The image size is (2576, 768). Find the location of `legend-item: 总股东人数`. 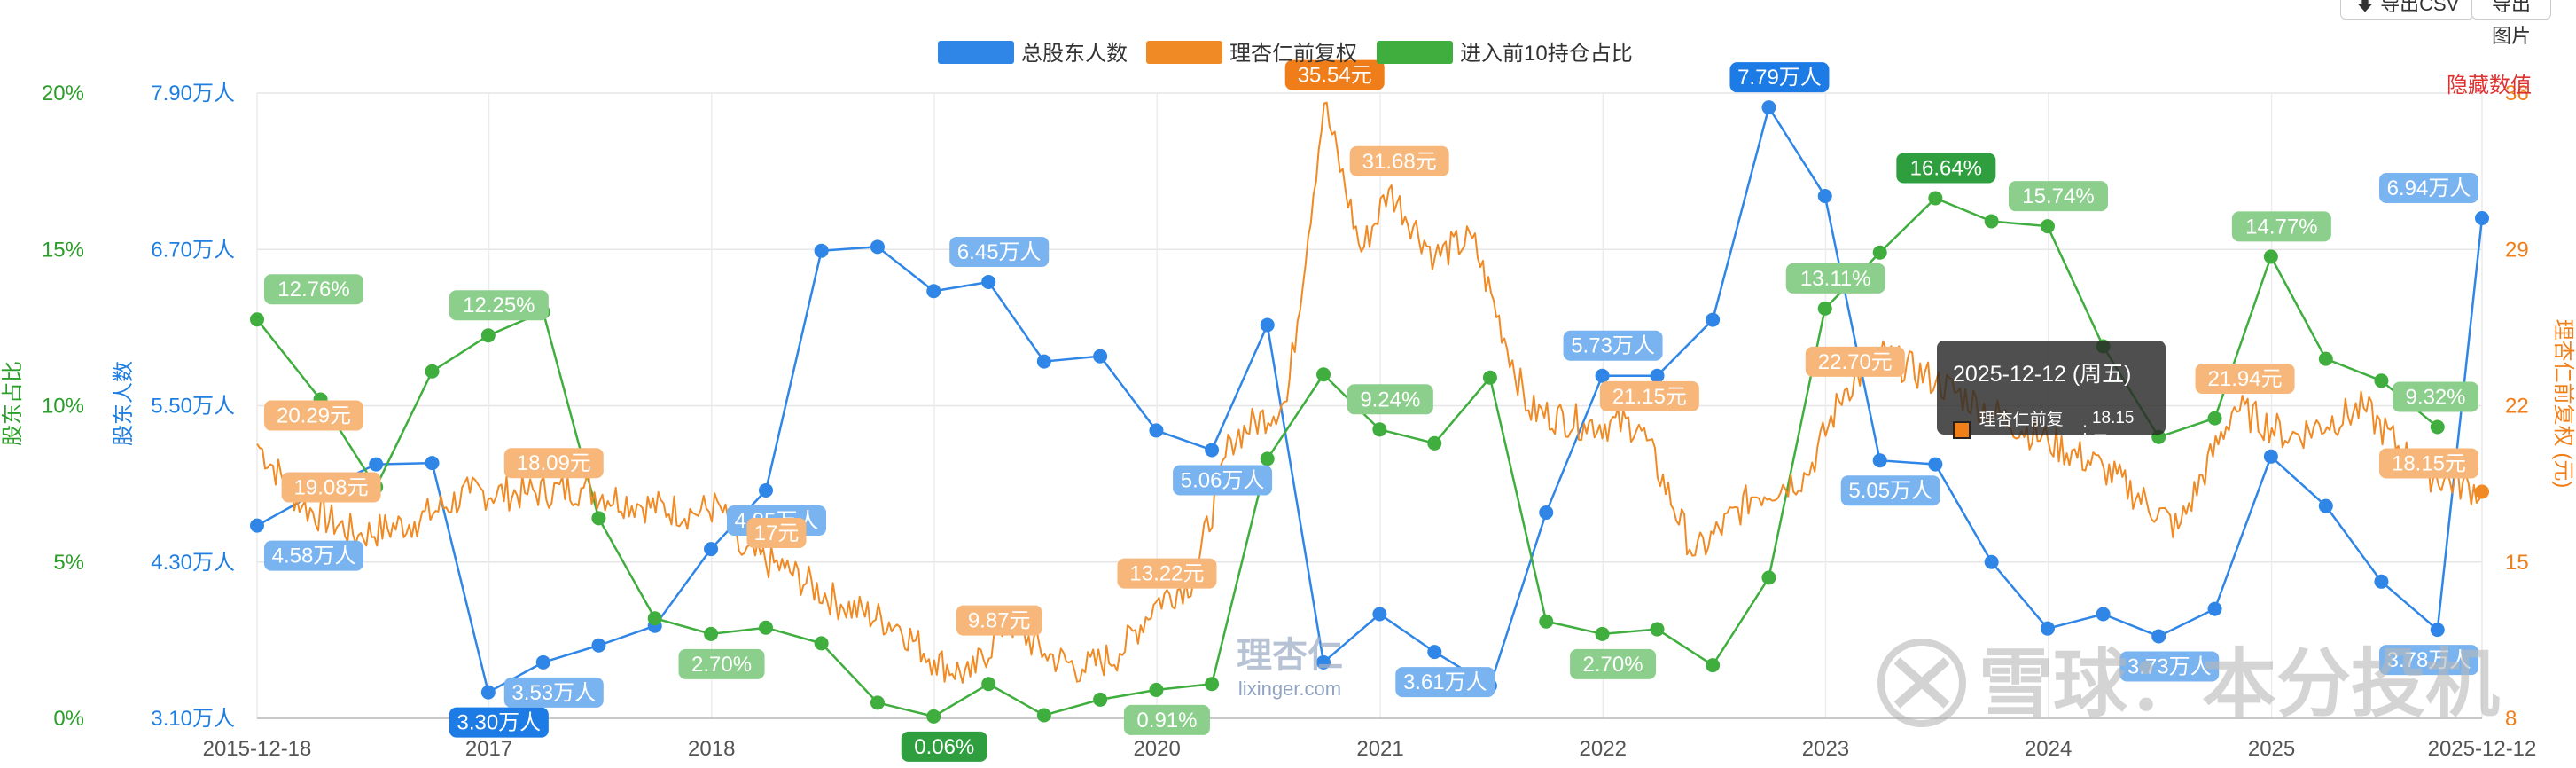

legend-item: 总股东人数 is located at coordinates (1033, 54).